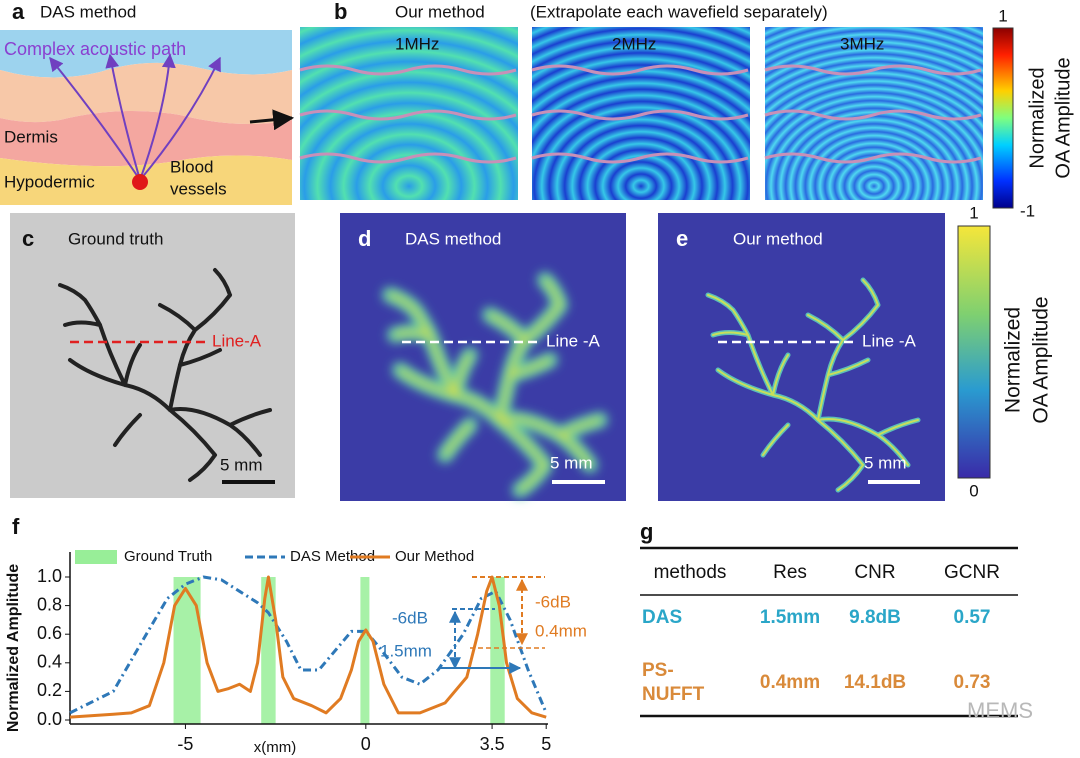 The image size is (1080, 758). What do you see at coordinates (146, 139) in the screenshot?
I see `layer-dermis` at bounding box center [146, 139].